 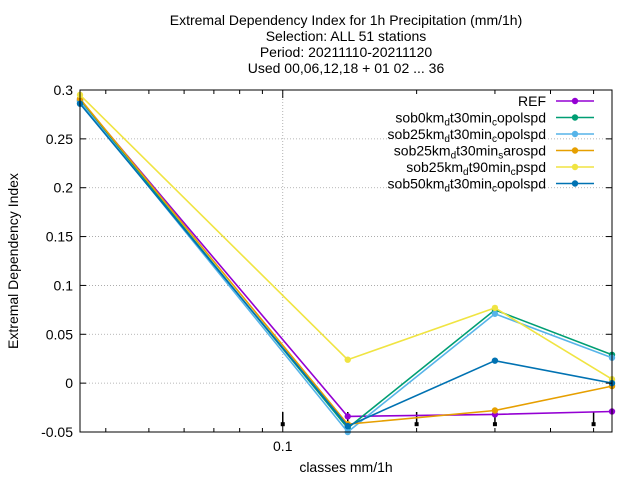 I want to click on y-tick-label: 0.3, so click(x=64, y=90).